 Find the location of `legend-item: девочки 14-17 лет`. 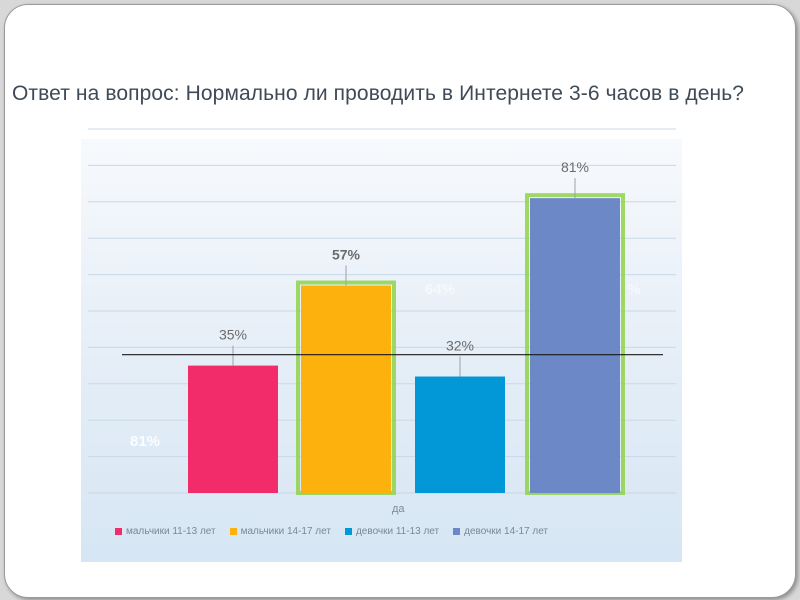

legend-item: девочки 14-17 лет is located at coordinates (500, 531).